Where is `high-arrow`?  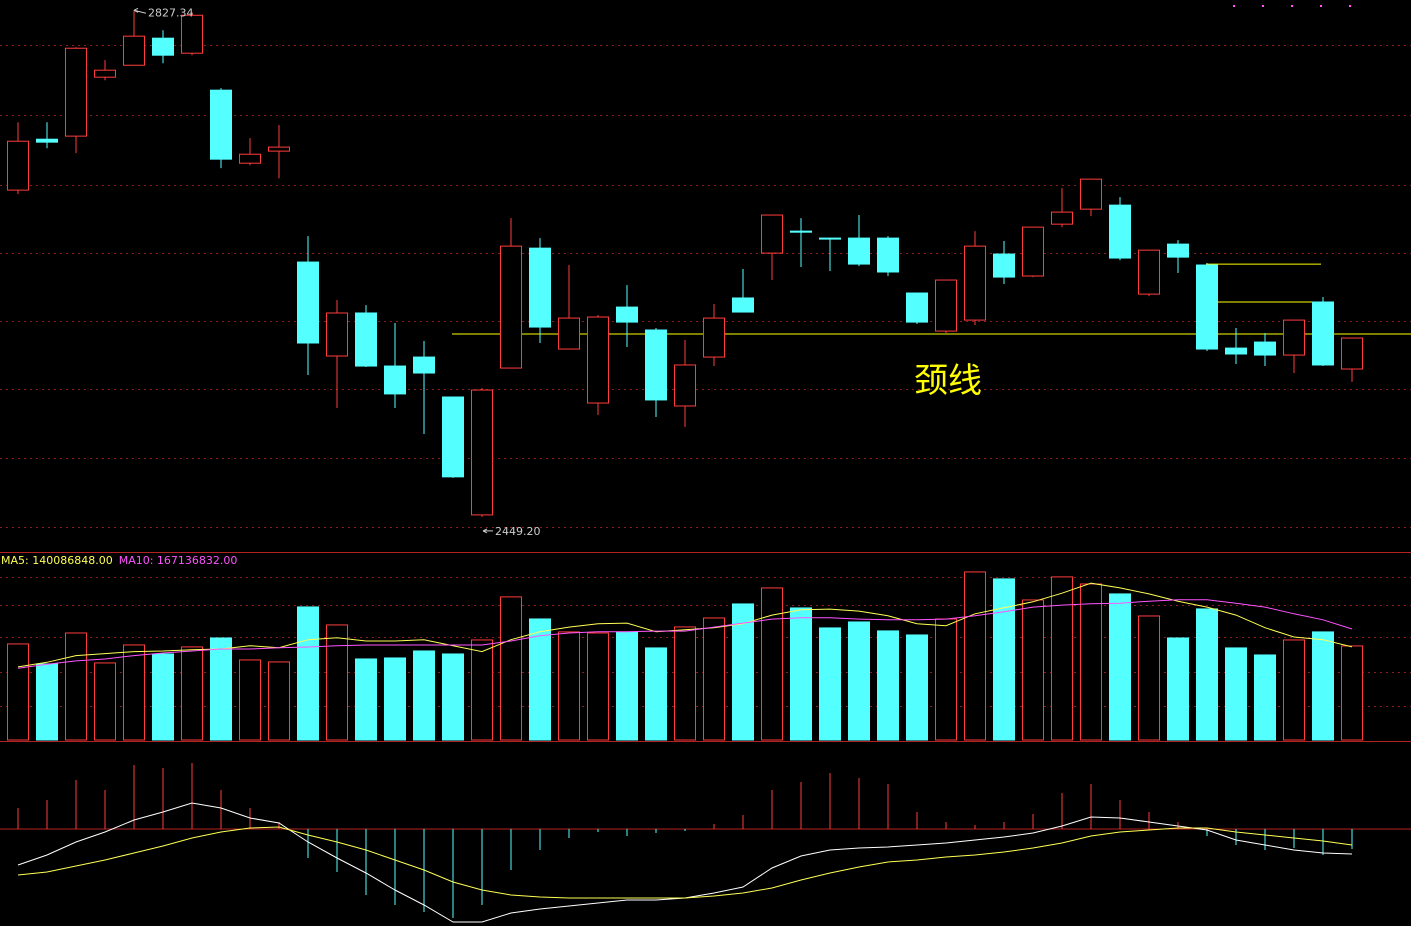 high-arrow is located at coordinates (140, 10).